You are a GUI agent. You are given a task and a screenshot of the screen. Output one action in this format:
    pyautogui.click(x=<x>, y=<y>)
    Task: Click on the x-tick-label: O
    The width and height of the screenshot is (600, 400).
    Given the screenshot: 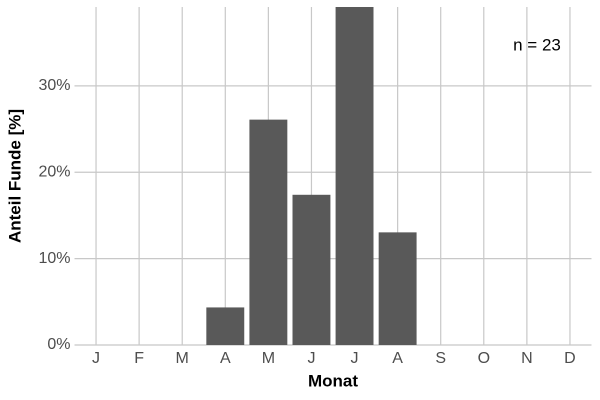 What is the action you would take?
    pyautogui.click(x=484, y=358)
    